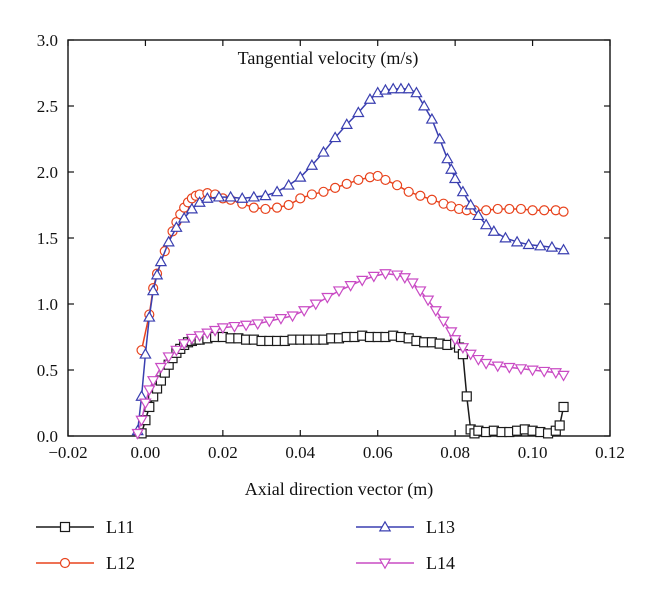  Describe the element at coordinates (47, 304) in the screenshot. I see `y-tick-label: 1.0` at that location.